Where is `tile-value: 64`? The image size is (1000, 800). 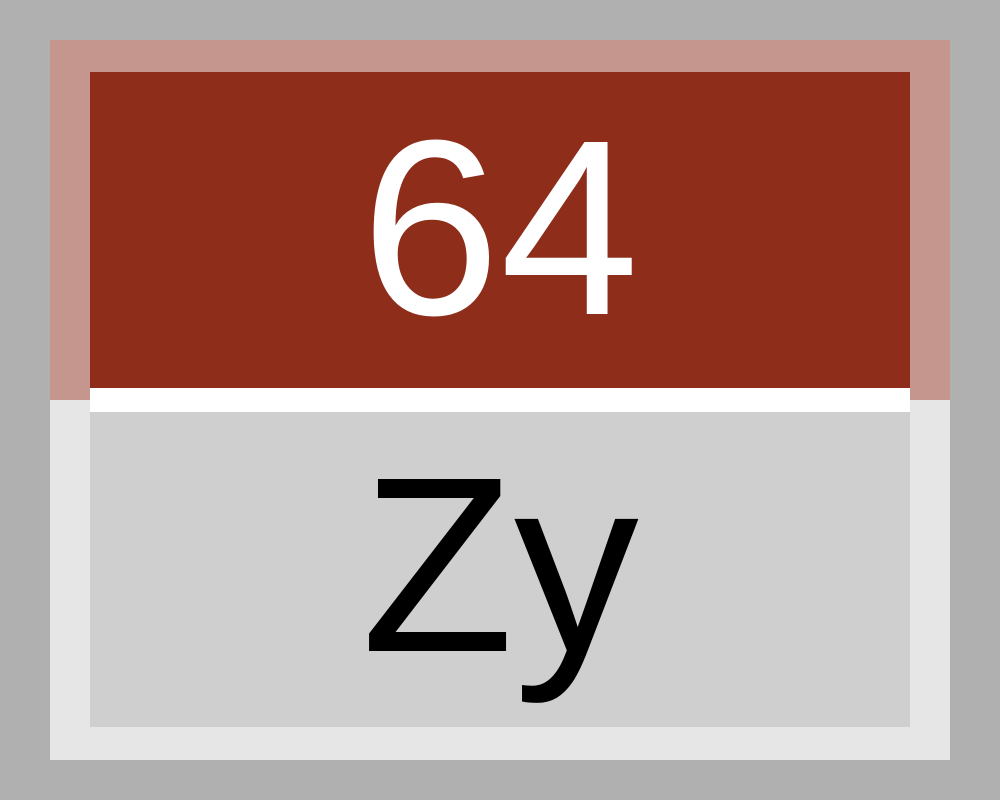 tile-value: 64 is located at coordinates (500, 227).